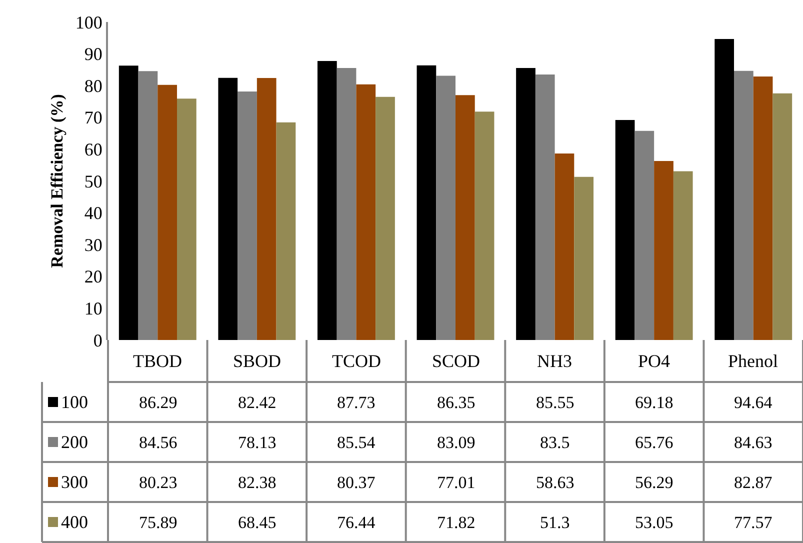 The width and height of the screenshot is (803, 543). Describe the element at coordinates (257, 522) in the screenshot. I see `data-label: 68.45` at that location.